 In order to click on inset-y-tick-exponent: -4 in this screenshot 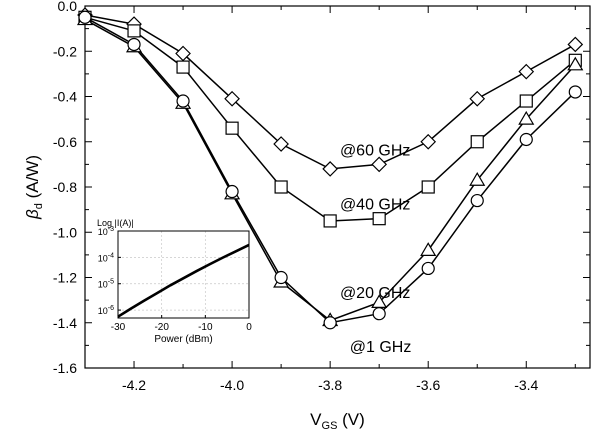, I will do `click(111, 255)`.